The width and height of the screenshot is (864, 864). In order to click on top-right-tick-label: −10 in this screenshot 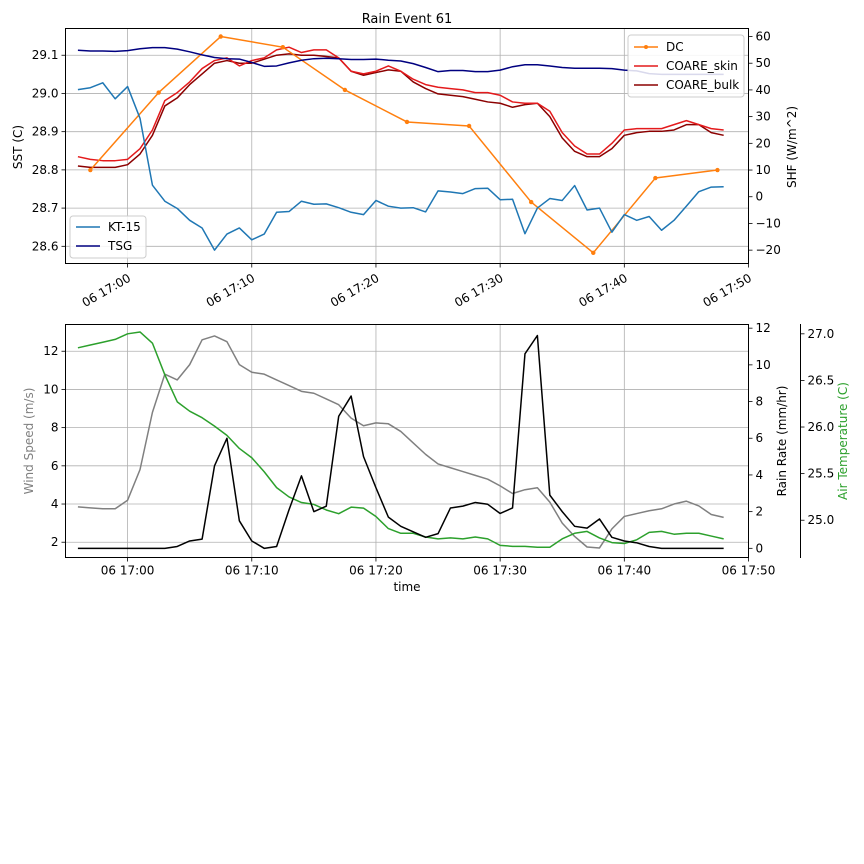, I will do `click(768, 223)`.